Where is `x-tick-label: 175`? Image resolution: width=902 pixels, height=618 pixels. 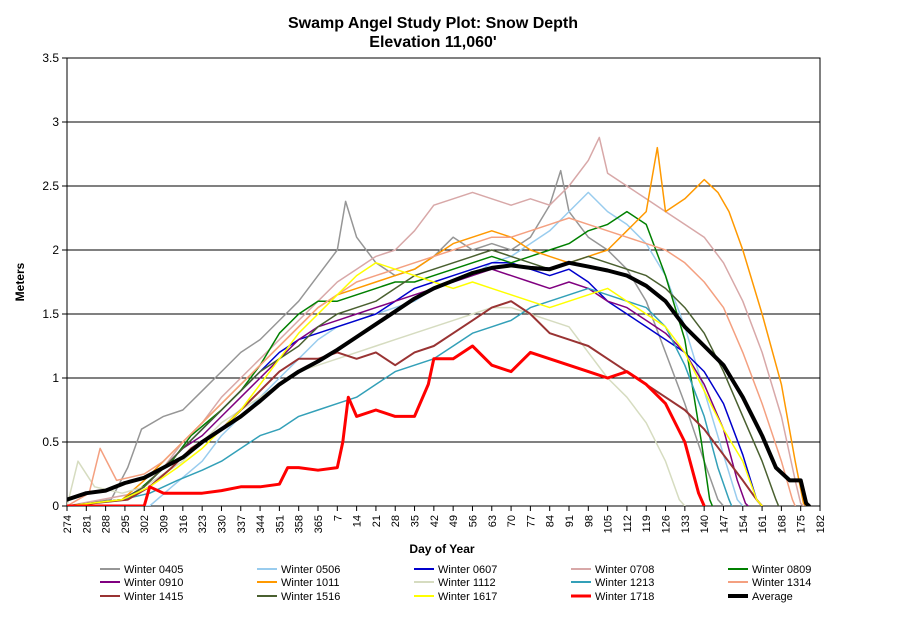 x-tick-label: 175 is located at coordinates (802, 524).